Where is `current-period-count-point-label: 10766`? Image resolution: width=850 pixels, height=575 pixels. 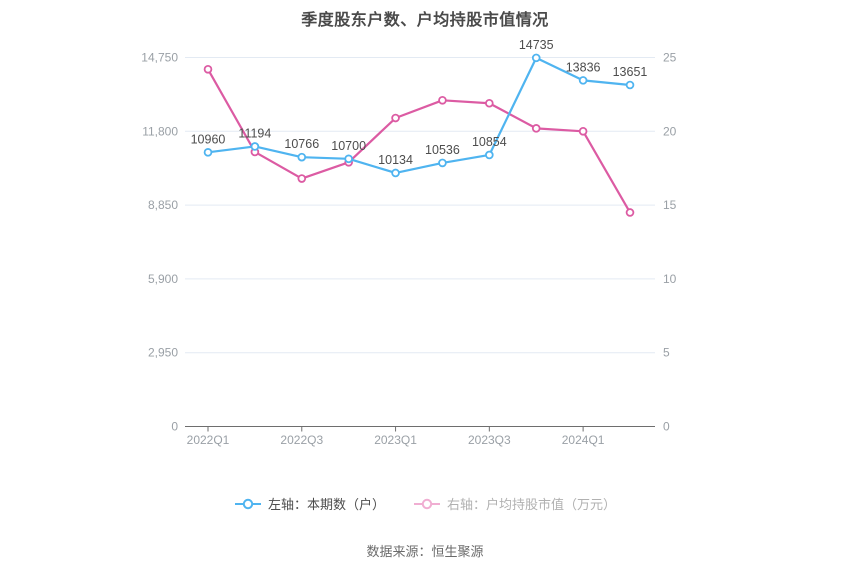
current-period-count-point-label: 10766 is located at coordinates (301, 144).